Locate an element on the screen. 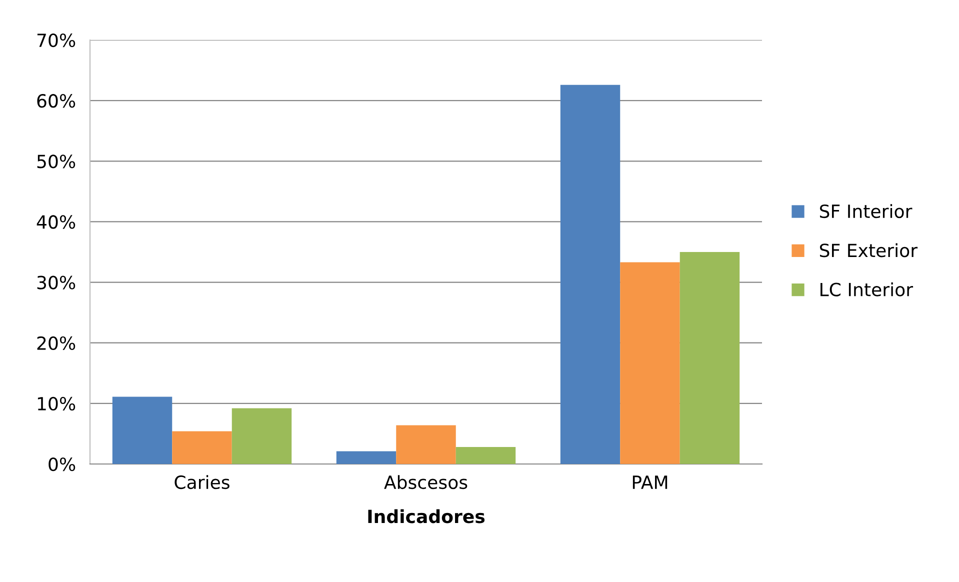  y-tick-label: 40% is located at coordinates (56, 222).